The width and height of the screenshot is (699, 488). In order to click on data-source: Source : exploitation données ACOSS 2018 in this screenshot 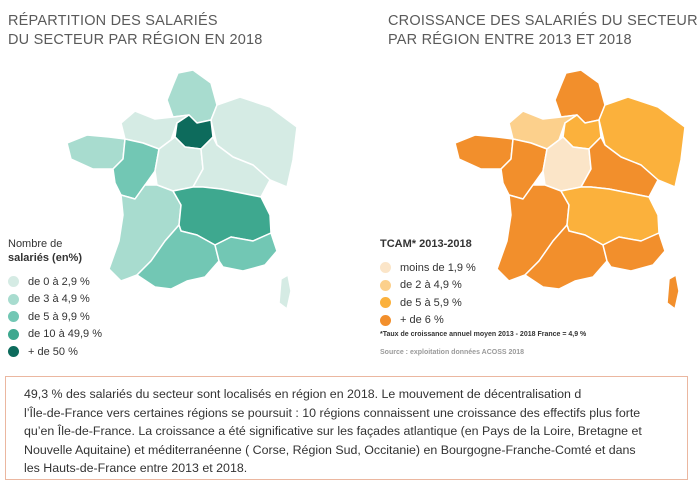, I will do `click(452, 352)`.